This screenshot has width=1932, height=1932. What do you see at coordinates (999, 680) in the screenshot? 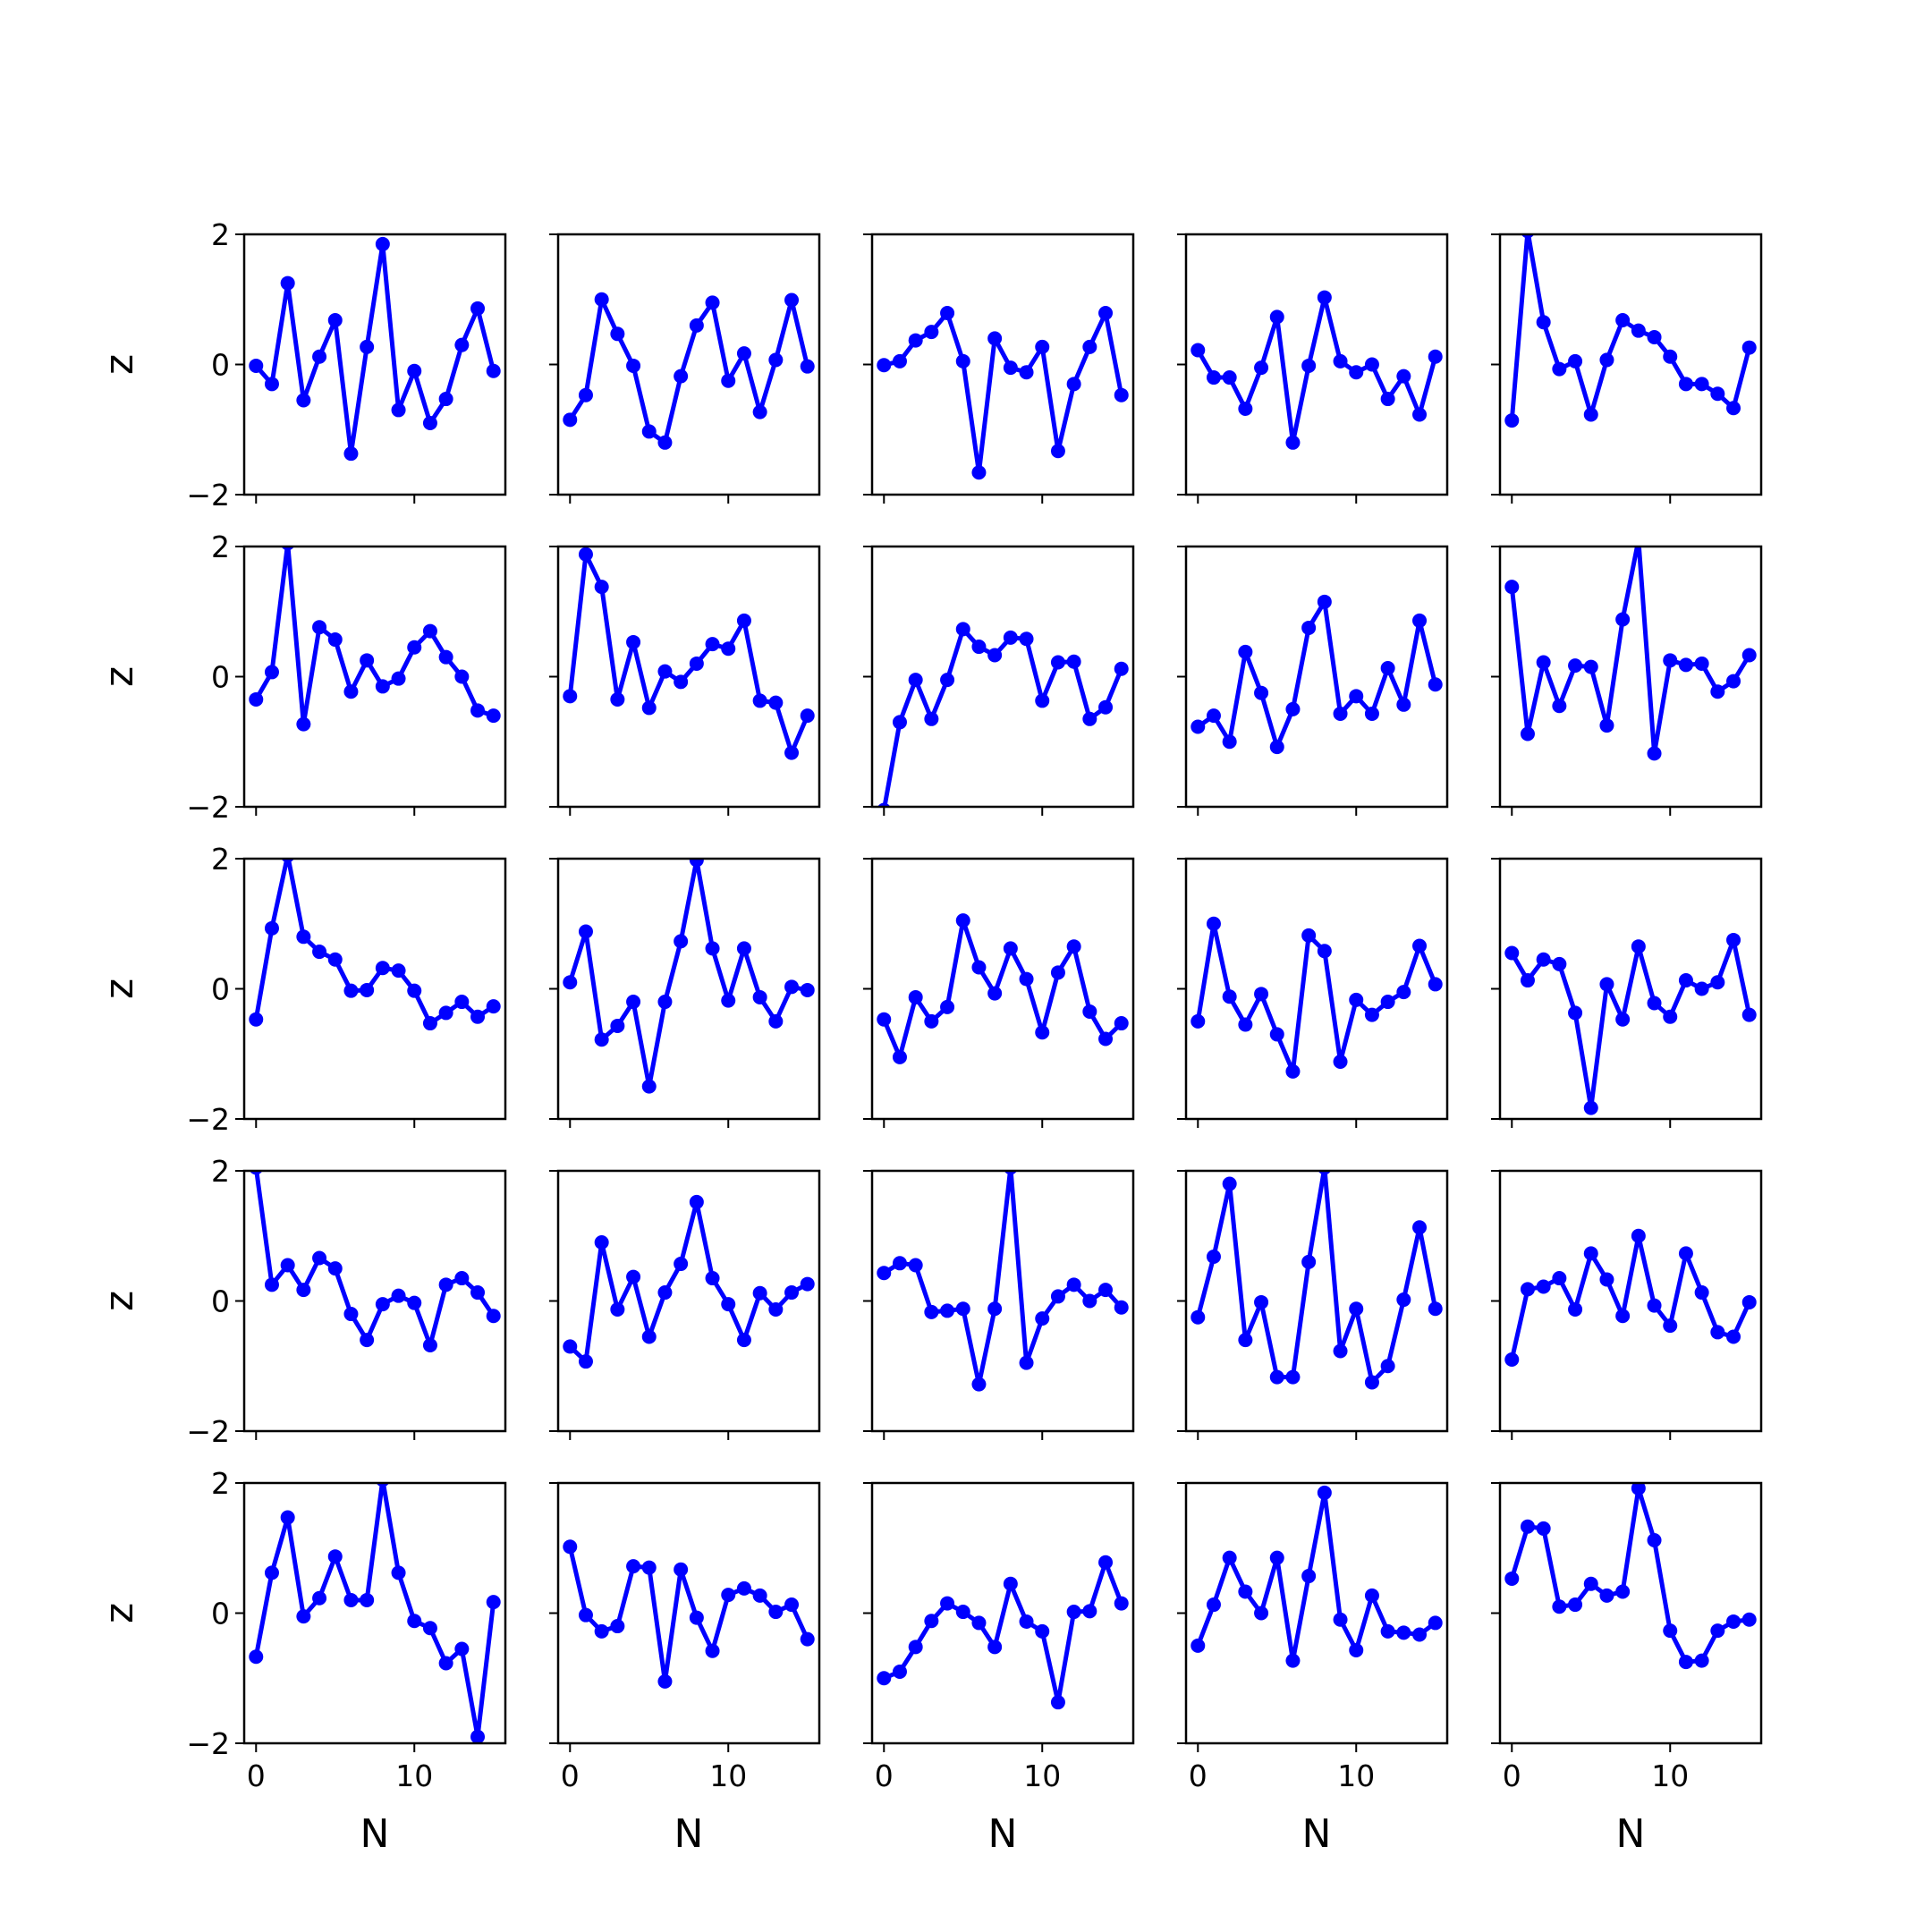
I see `subplot-r1-c2` at bounding box center [999, 680].